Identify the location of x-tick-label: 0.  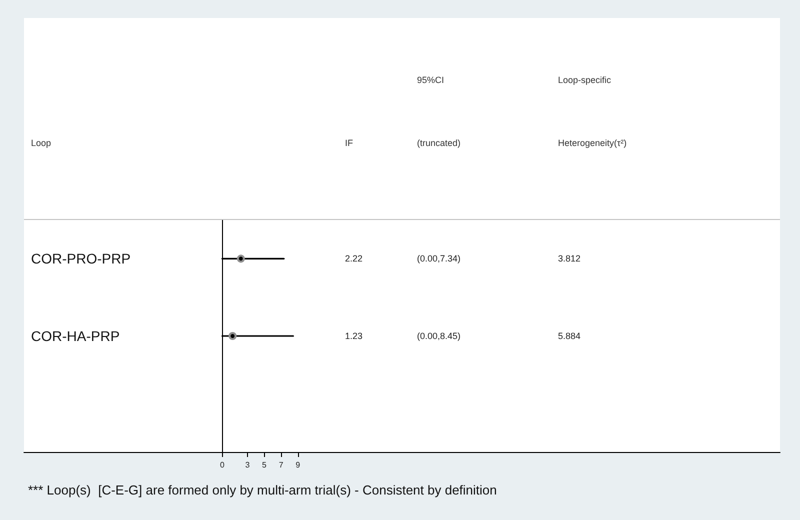
(223, 465).